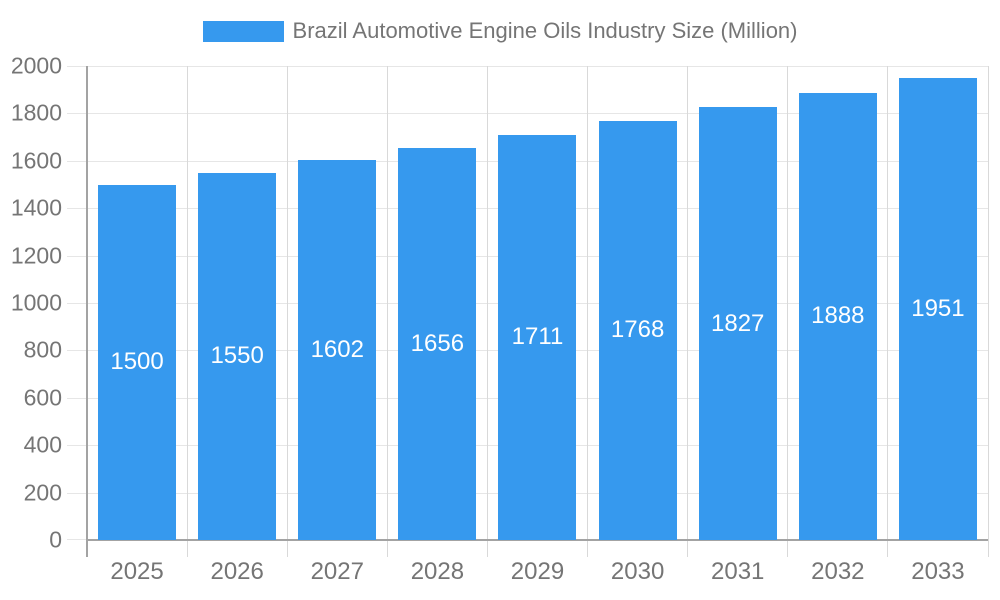 The image size is (1000, 600). Describe the element at coordinates (36, 255) in the screenshot. I see `y-axis-label: 1200` at that location.